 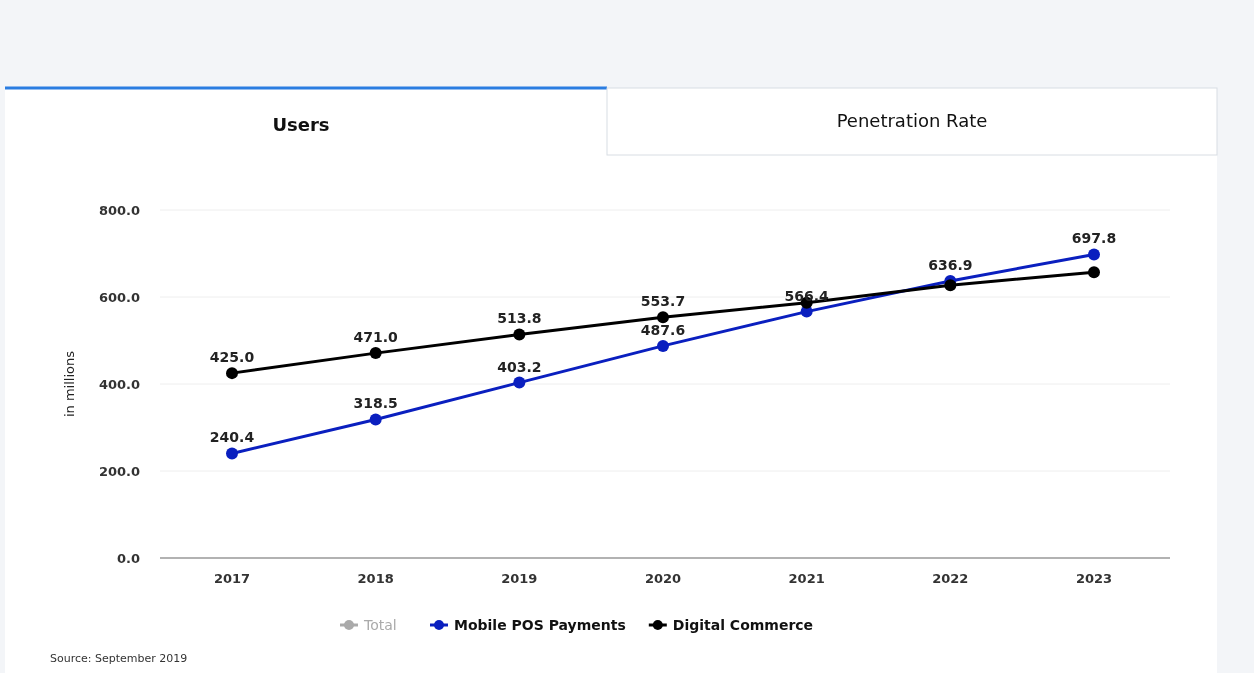 I want to click on data-label: 403.2, so click(x=519, y=366).